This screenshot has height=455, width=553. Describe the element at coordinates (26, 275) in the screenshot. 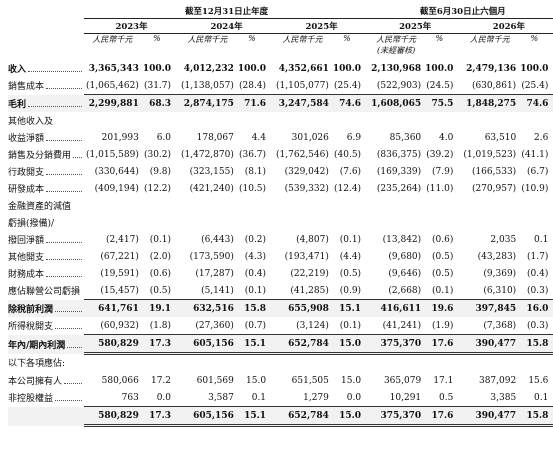

I see `row-label: 財務成本` at that location.